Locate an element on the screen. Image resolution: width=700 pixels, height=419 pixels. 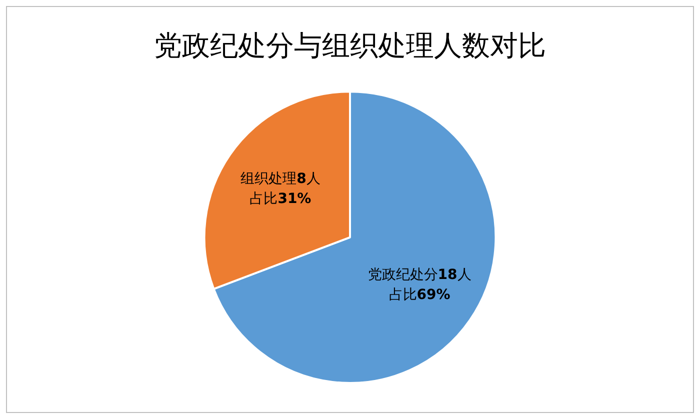
text: 占比31% is located at coordinates (281, 198).